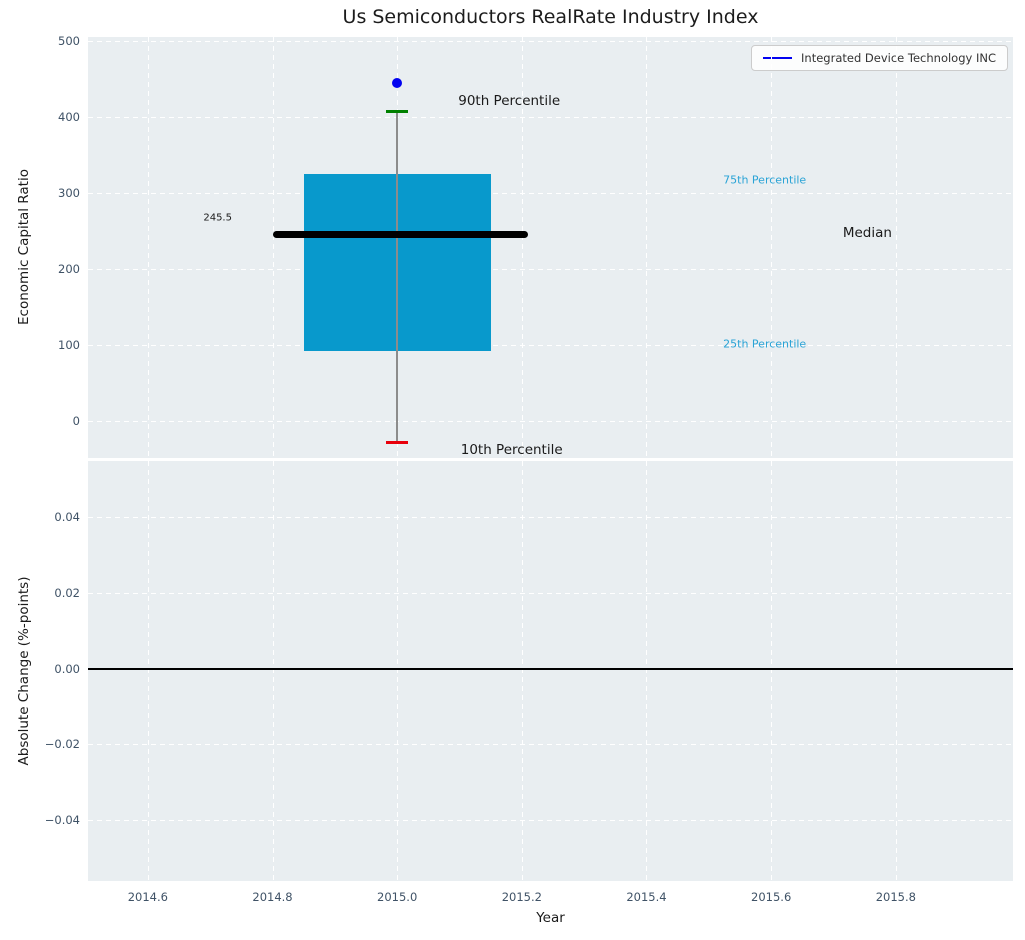 This screenshot has width=1025, height=940. I want to click on median-line, so click(400, 234).